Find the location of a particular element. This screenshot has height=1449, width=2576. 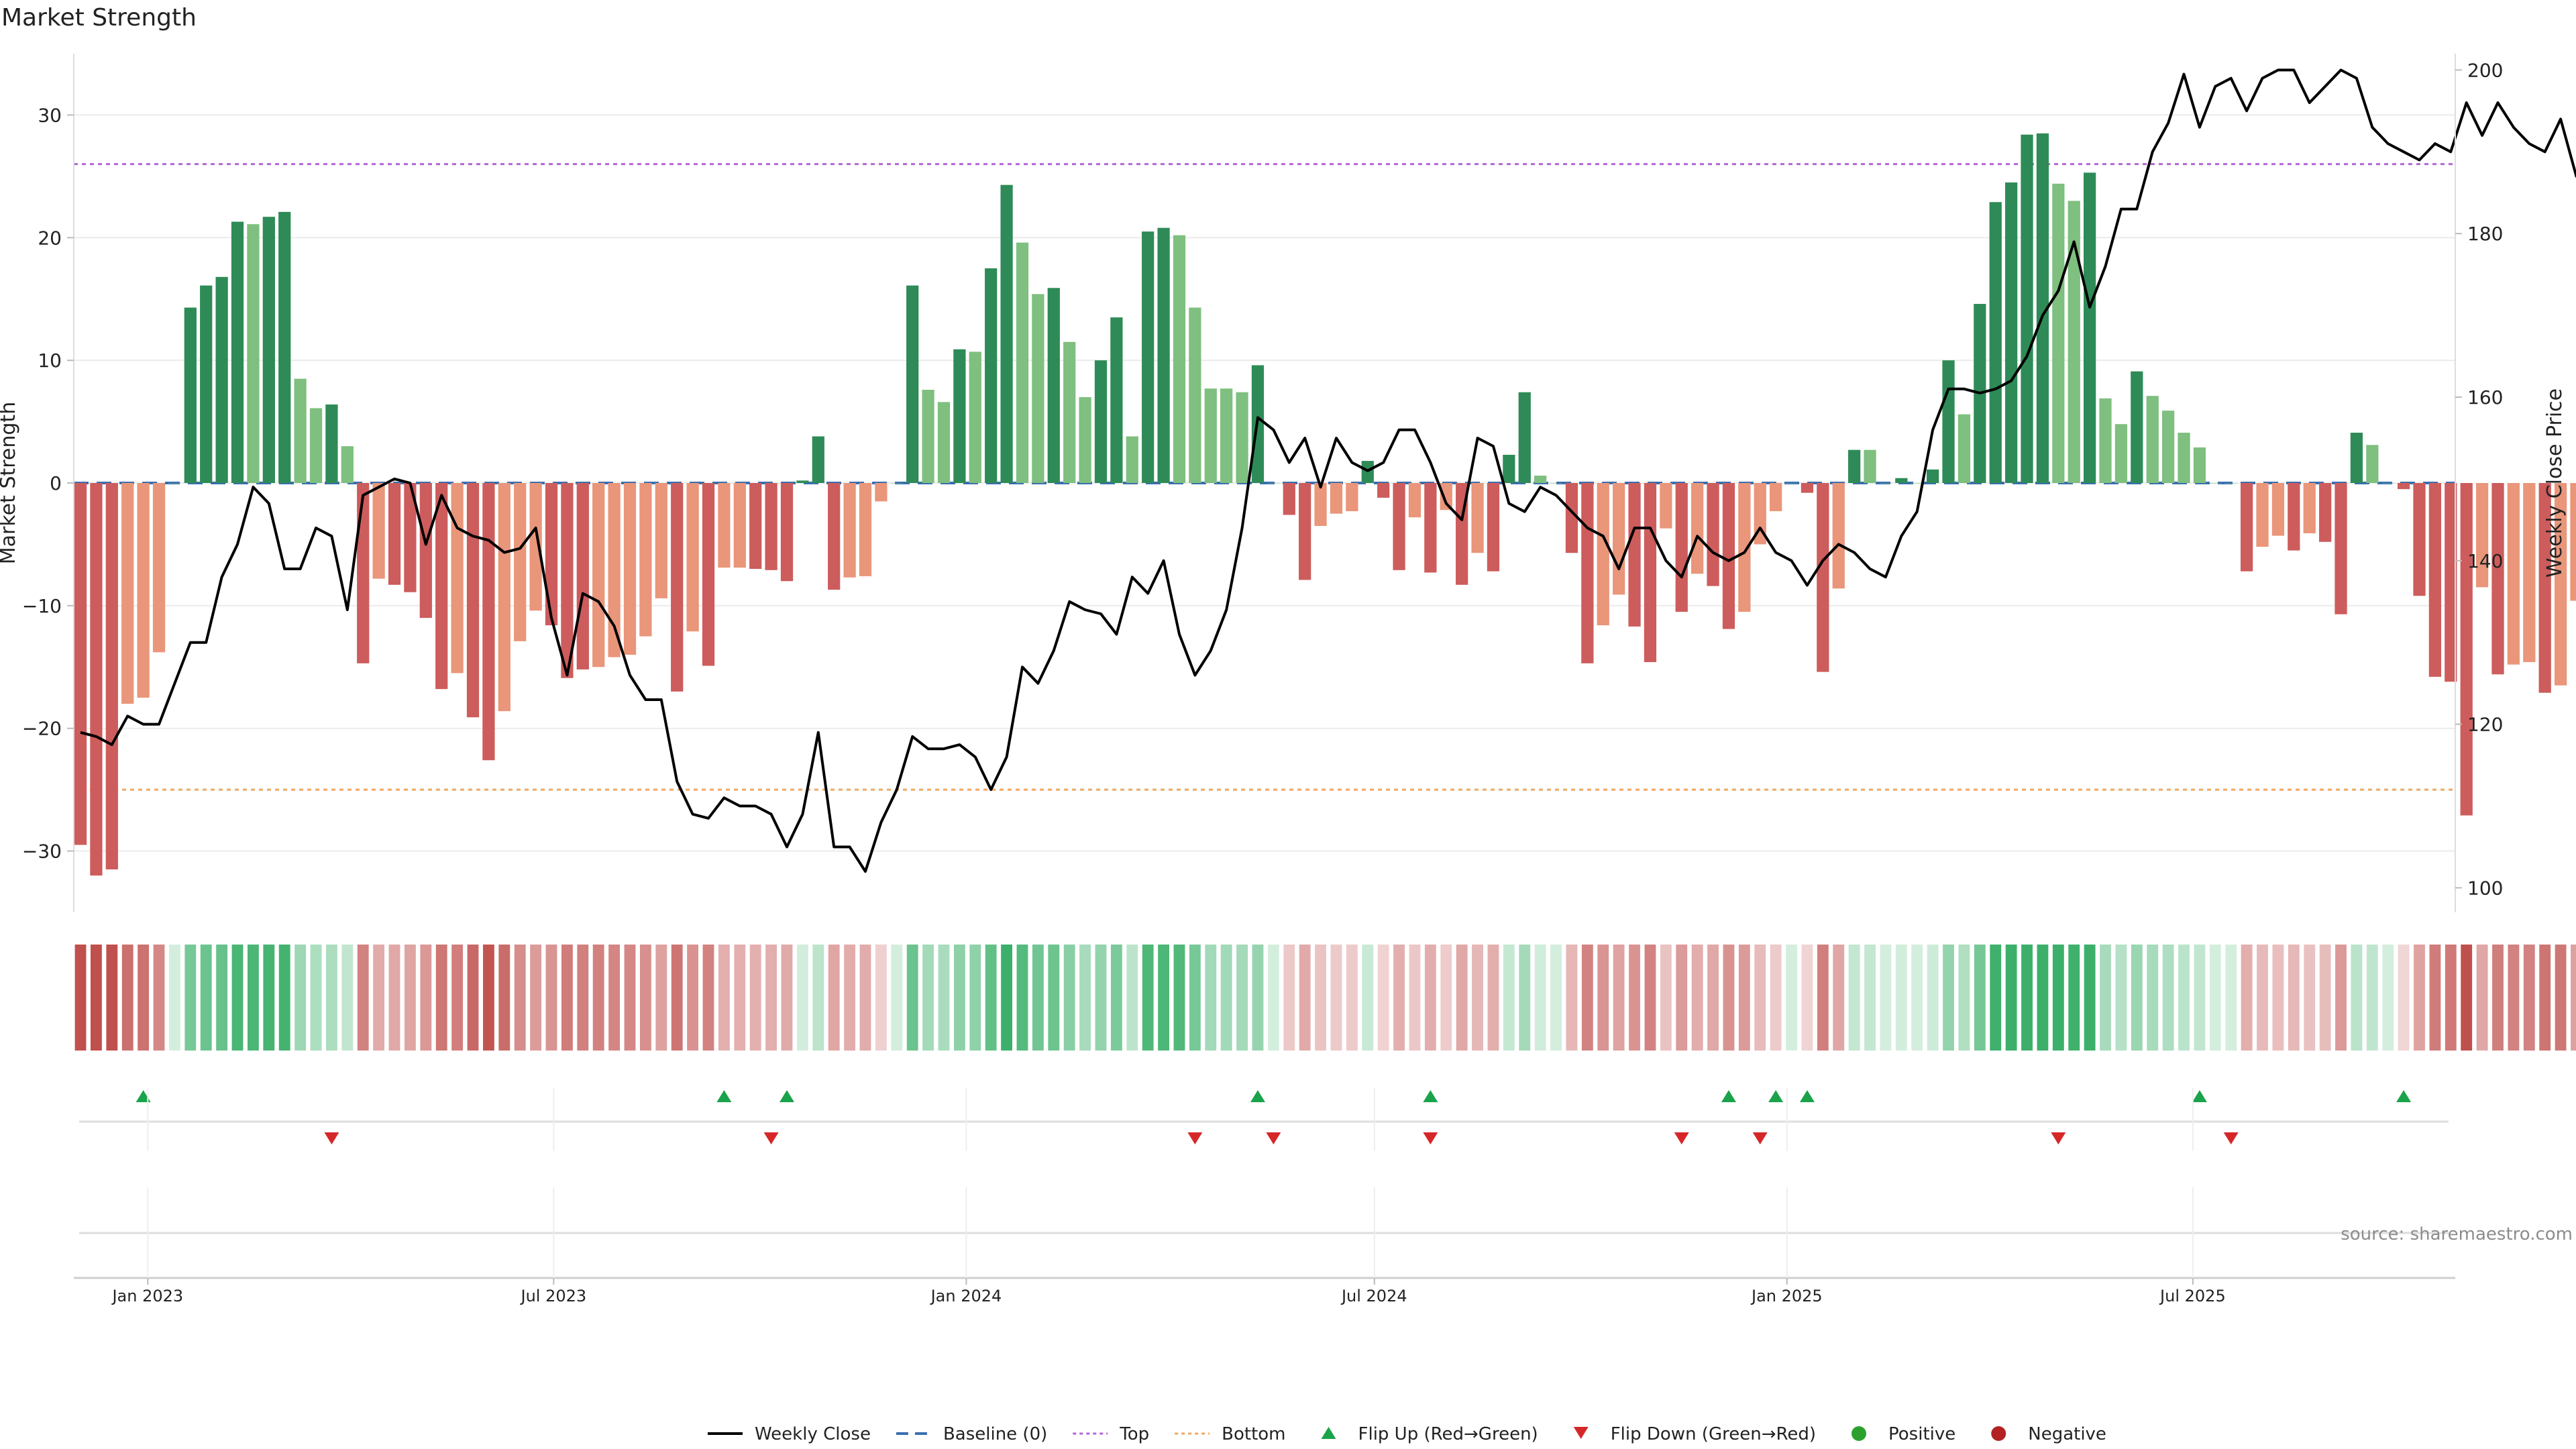

x-tick-label: Jan 2023 is located at coordinates (147, 1296).